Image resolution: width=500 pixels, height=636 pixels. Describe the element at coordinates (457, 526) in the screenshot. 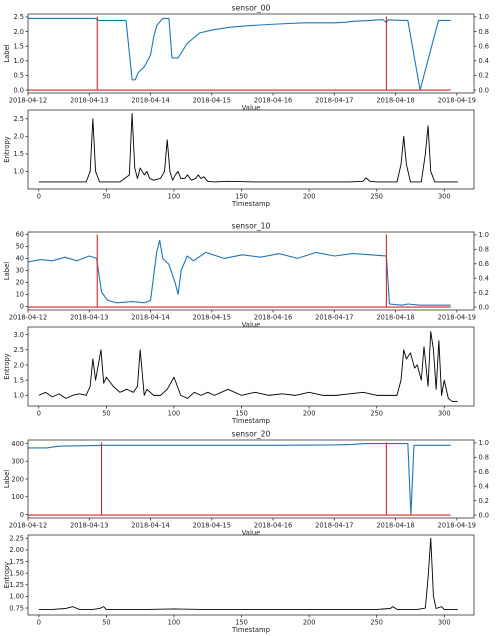

I see `x-tick-label: 2018-04-19` at that location.